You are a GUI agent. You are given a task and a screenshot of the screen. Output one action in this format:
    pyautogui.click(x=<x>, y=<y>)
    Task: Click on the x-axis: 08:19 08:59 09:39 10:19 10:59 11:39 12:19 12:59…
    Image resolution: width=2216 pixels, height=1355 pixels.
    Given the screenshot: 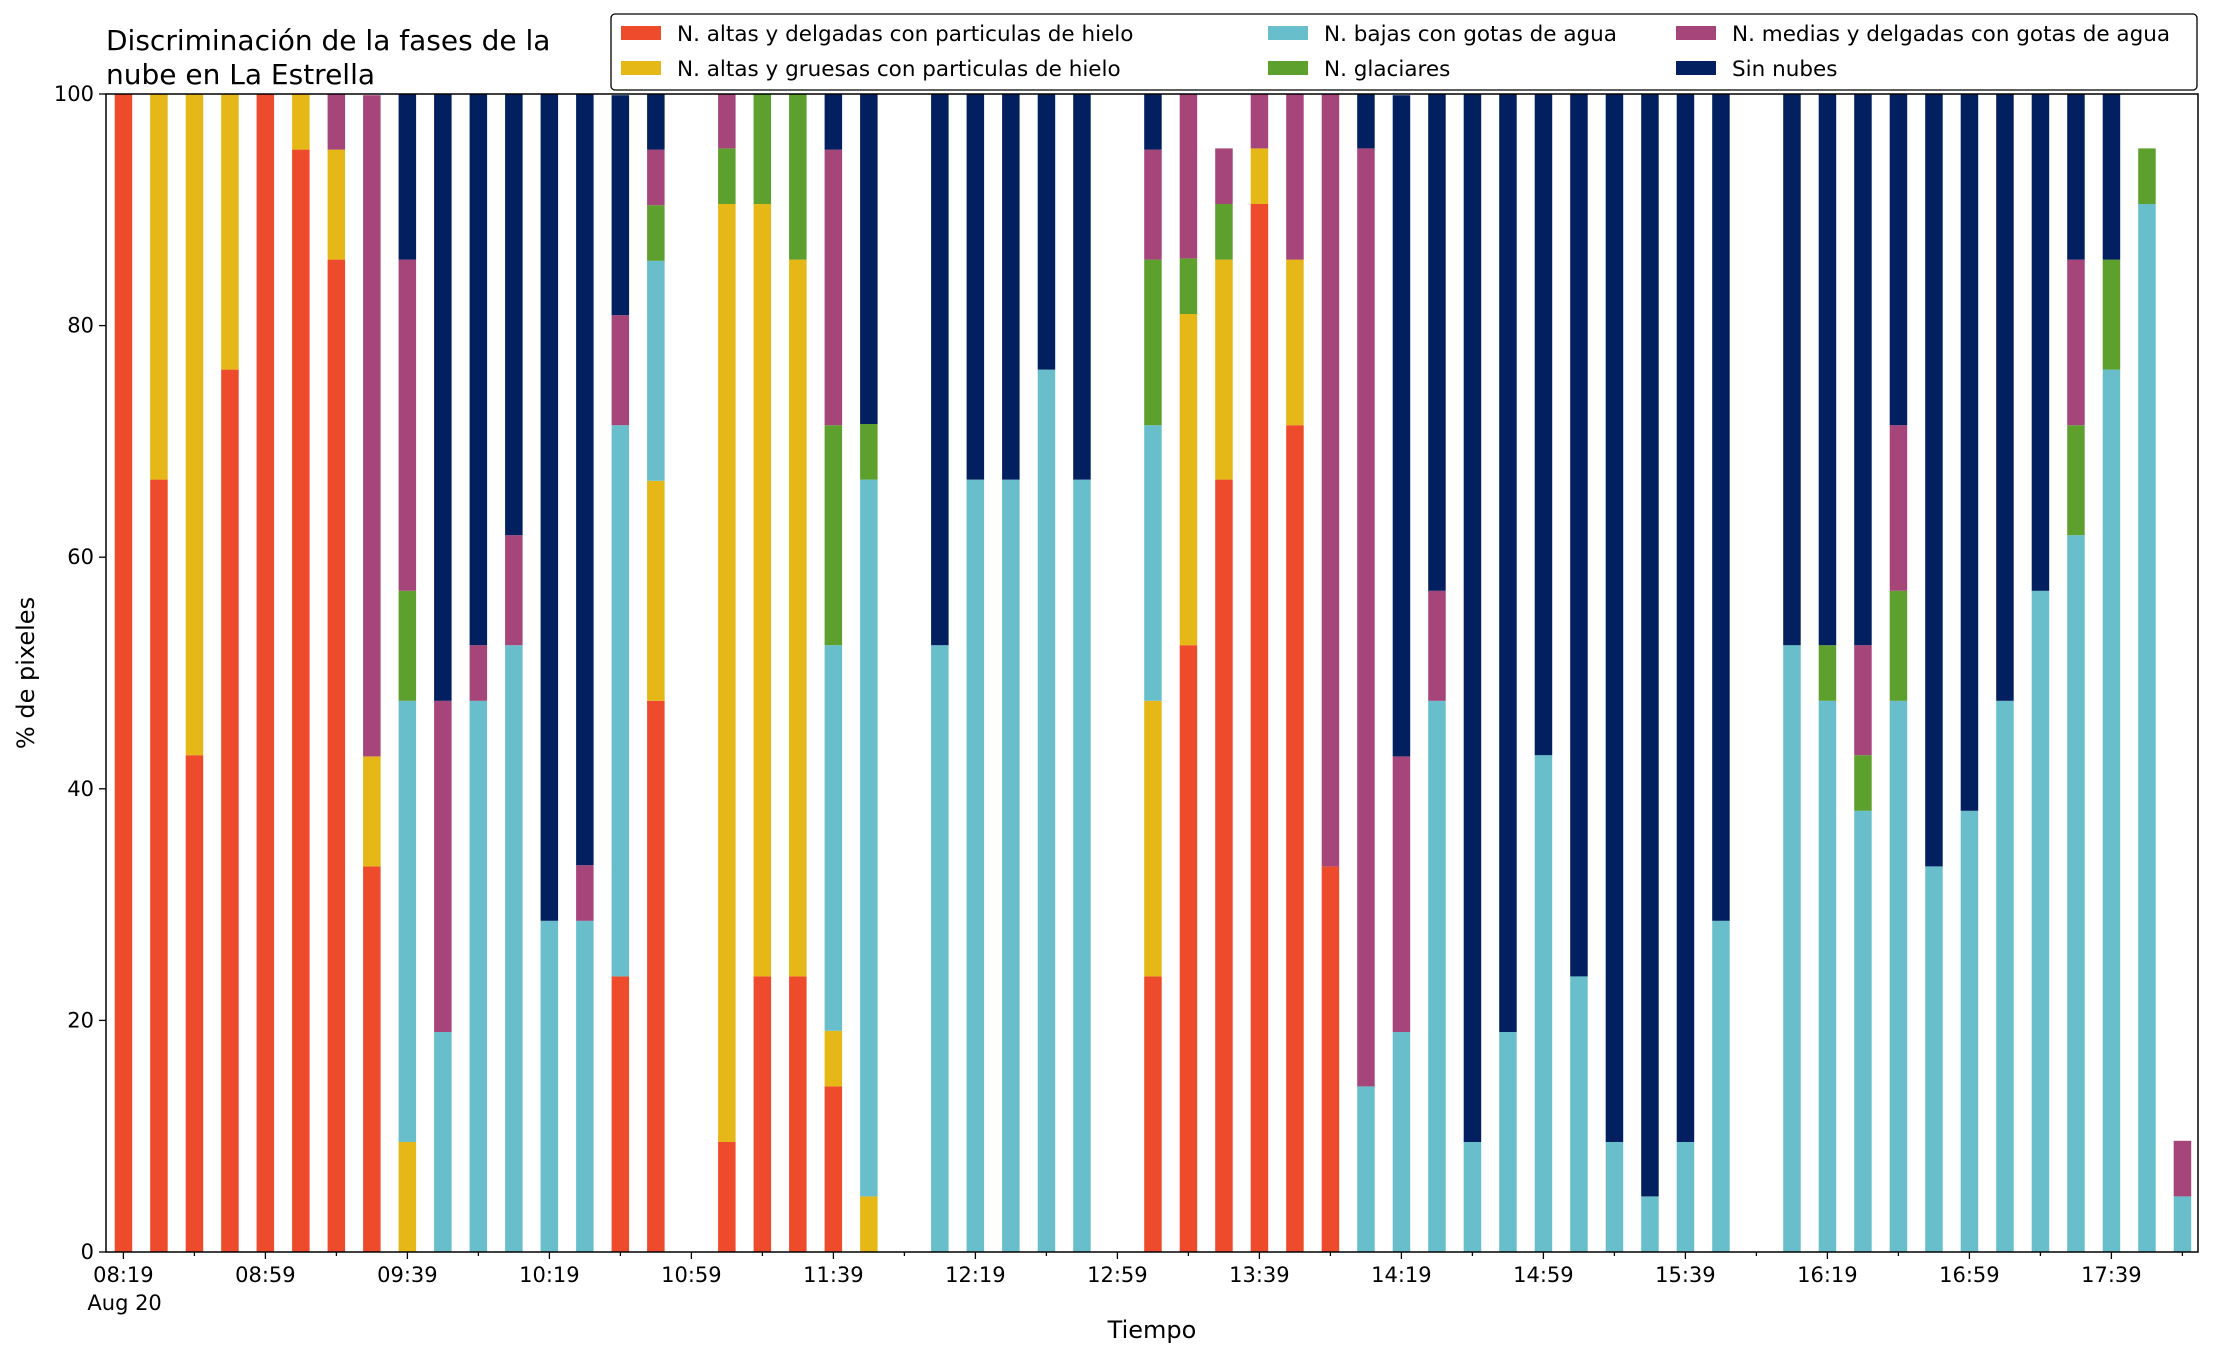 What is the action you would take?
    pyautogui.click(x=1135, y=1283)
    